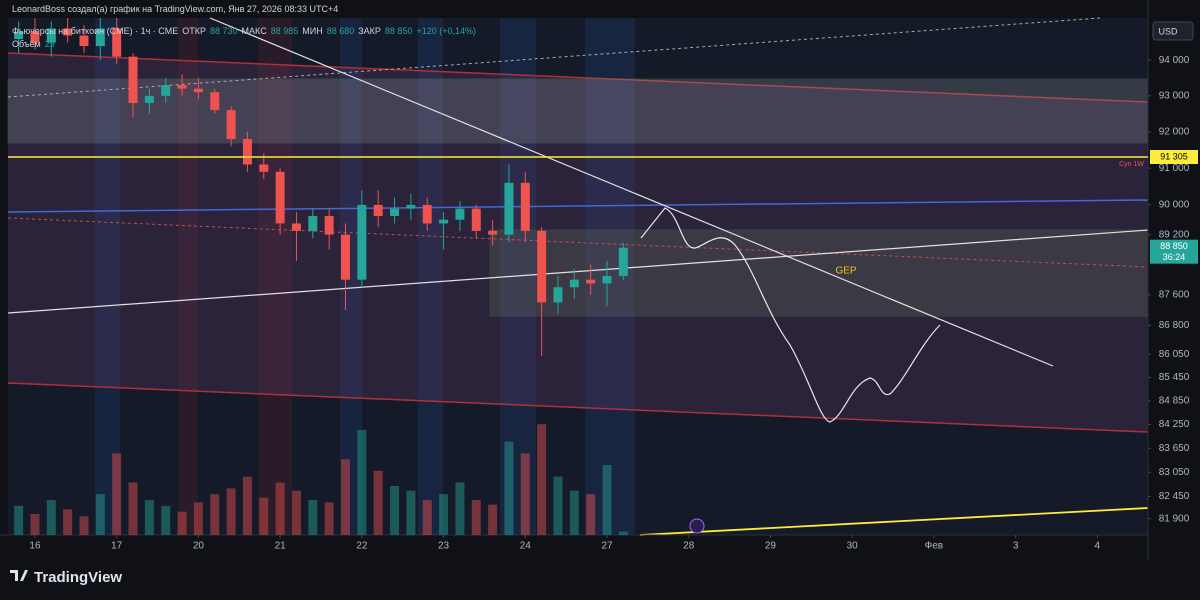 The width and height of the screenshot is (1200, 600). I want to click on y-tick-label: 86 800, so click(1174, 325).